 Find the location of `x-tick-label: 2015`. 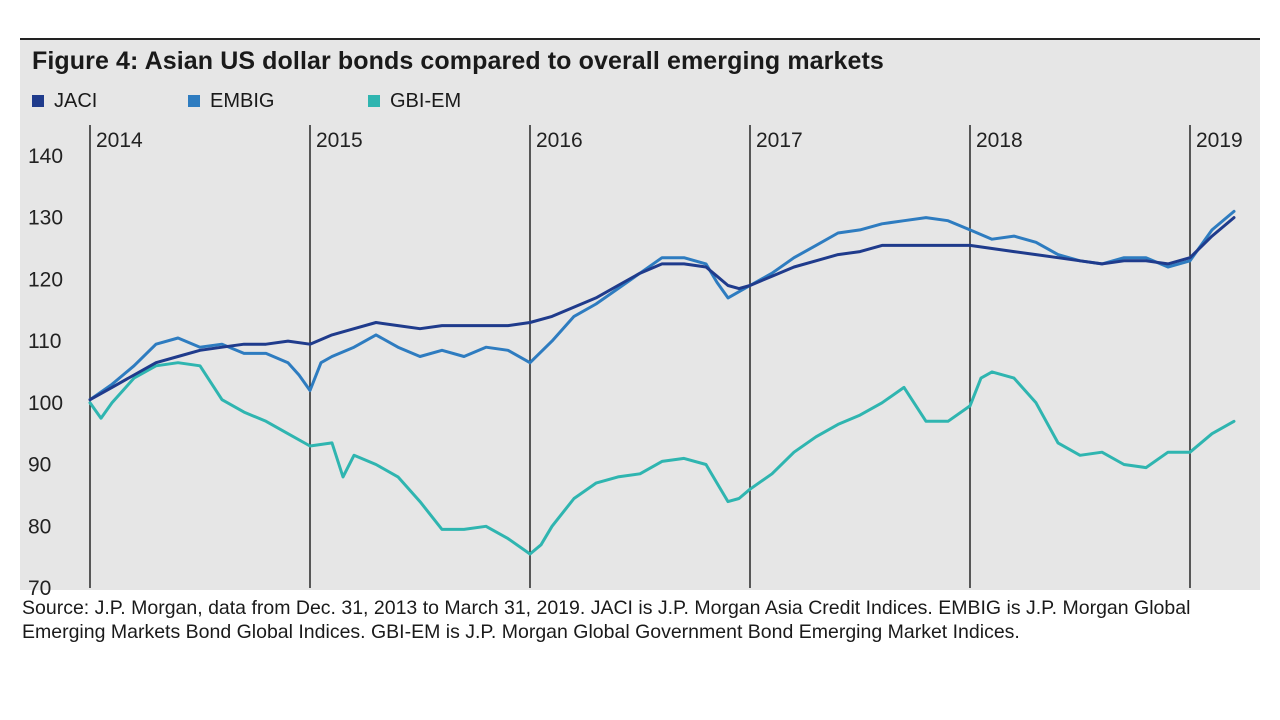

x-tick-label: 2015 is located at coordinates (339, 140).